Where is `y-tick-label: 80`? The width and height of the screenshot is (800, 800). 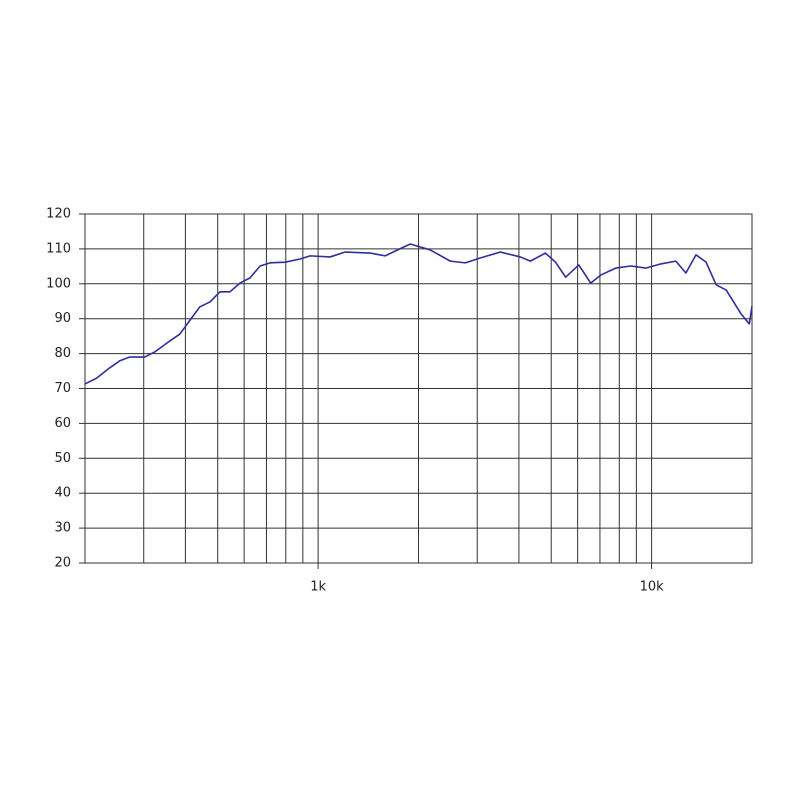 y-tick-label: 80 is located at coordinates (62, 353).